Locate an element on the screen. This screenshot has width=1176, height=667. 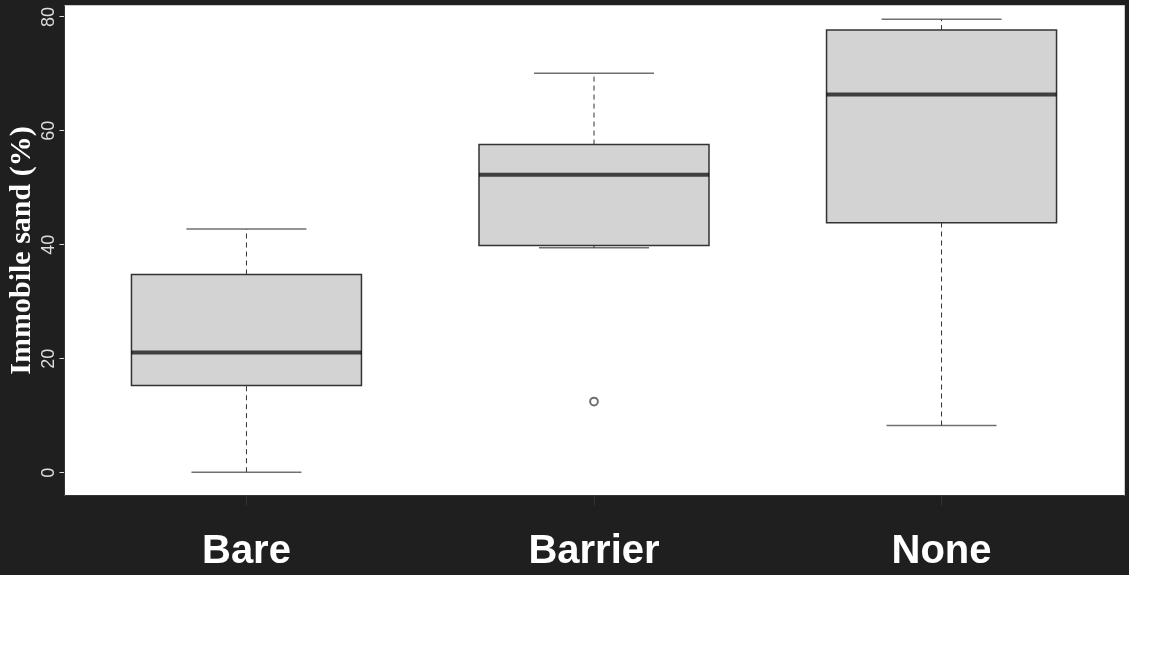
y-axis-title: Immobile sand (%) is located at coordinates (19, 250).